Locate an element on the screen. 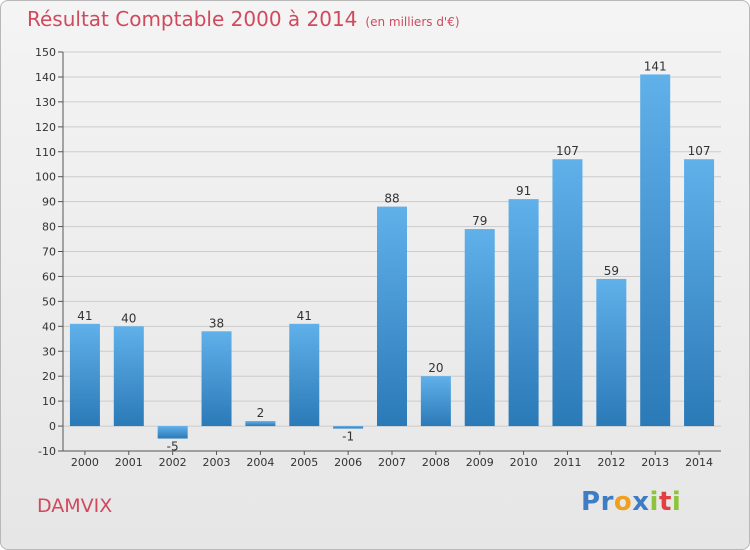  y-tick-label: 120 is located at coordinates (45, 127).